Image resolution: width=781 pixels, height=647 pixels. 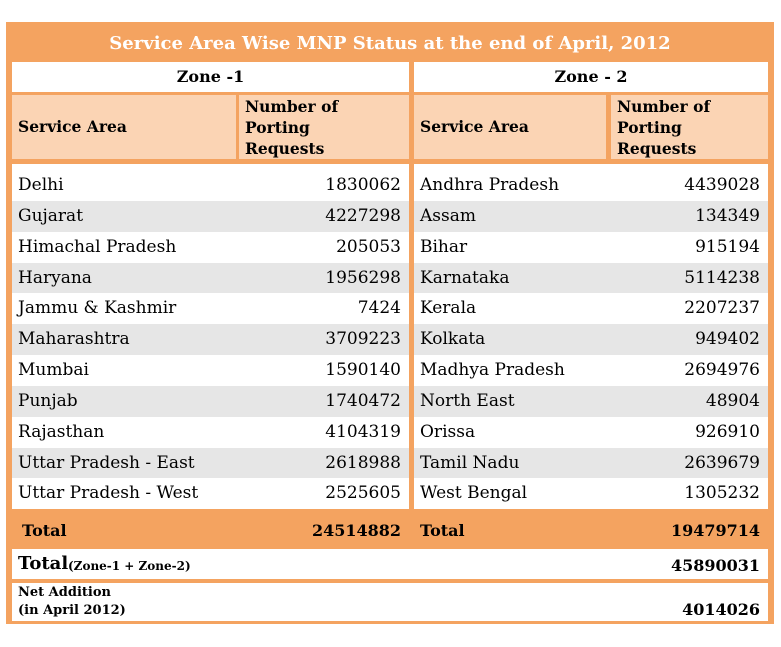 I want to click on zone-1-header: Zone -1, so click(x=210, y=77).